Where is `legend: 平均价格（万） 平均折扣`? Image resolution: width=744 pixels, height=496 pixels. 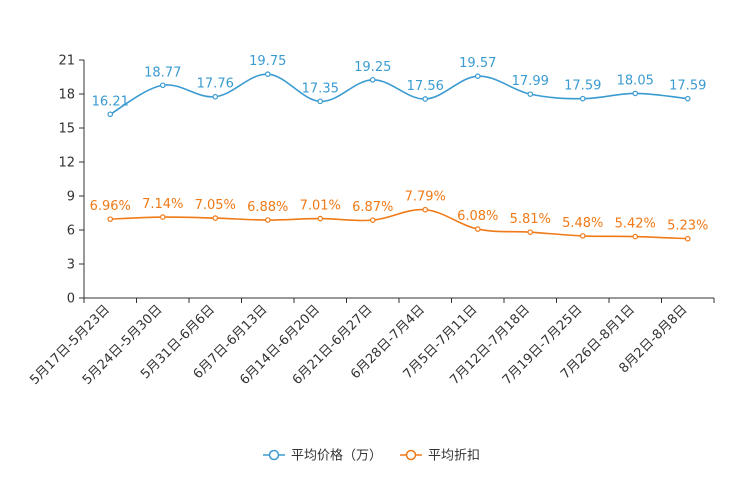 legend: 平均价格（万） 平均折扣 is located at coordinates (371, 456).